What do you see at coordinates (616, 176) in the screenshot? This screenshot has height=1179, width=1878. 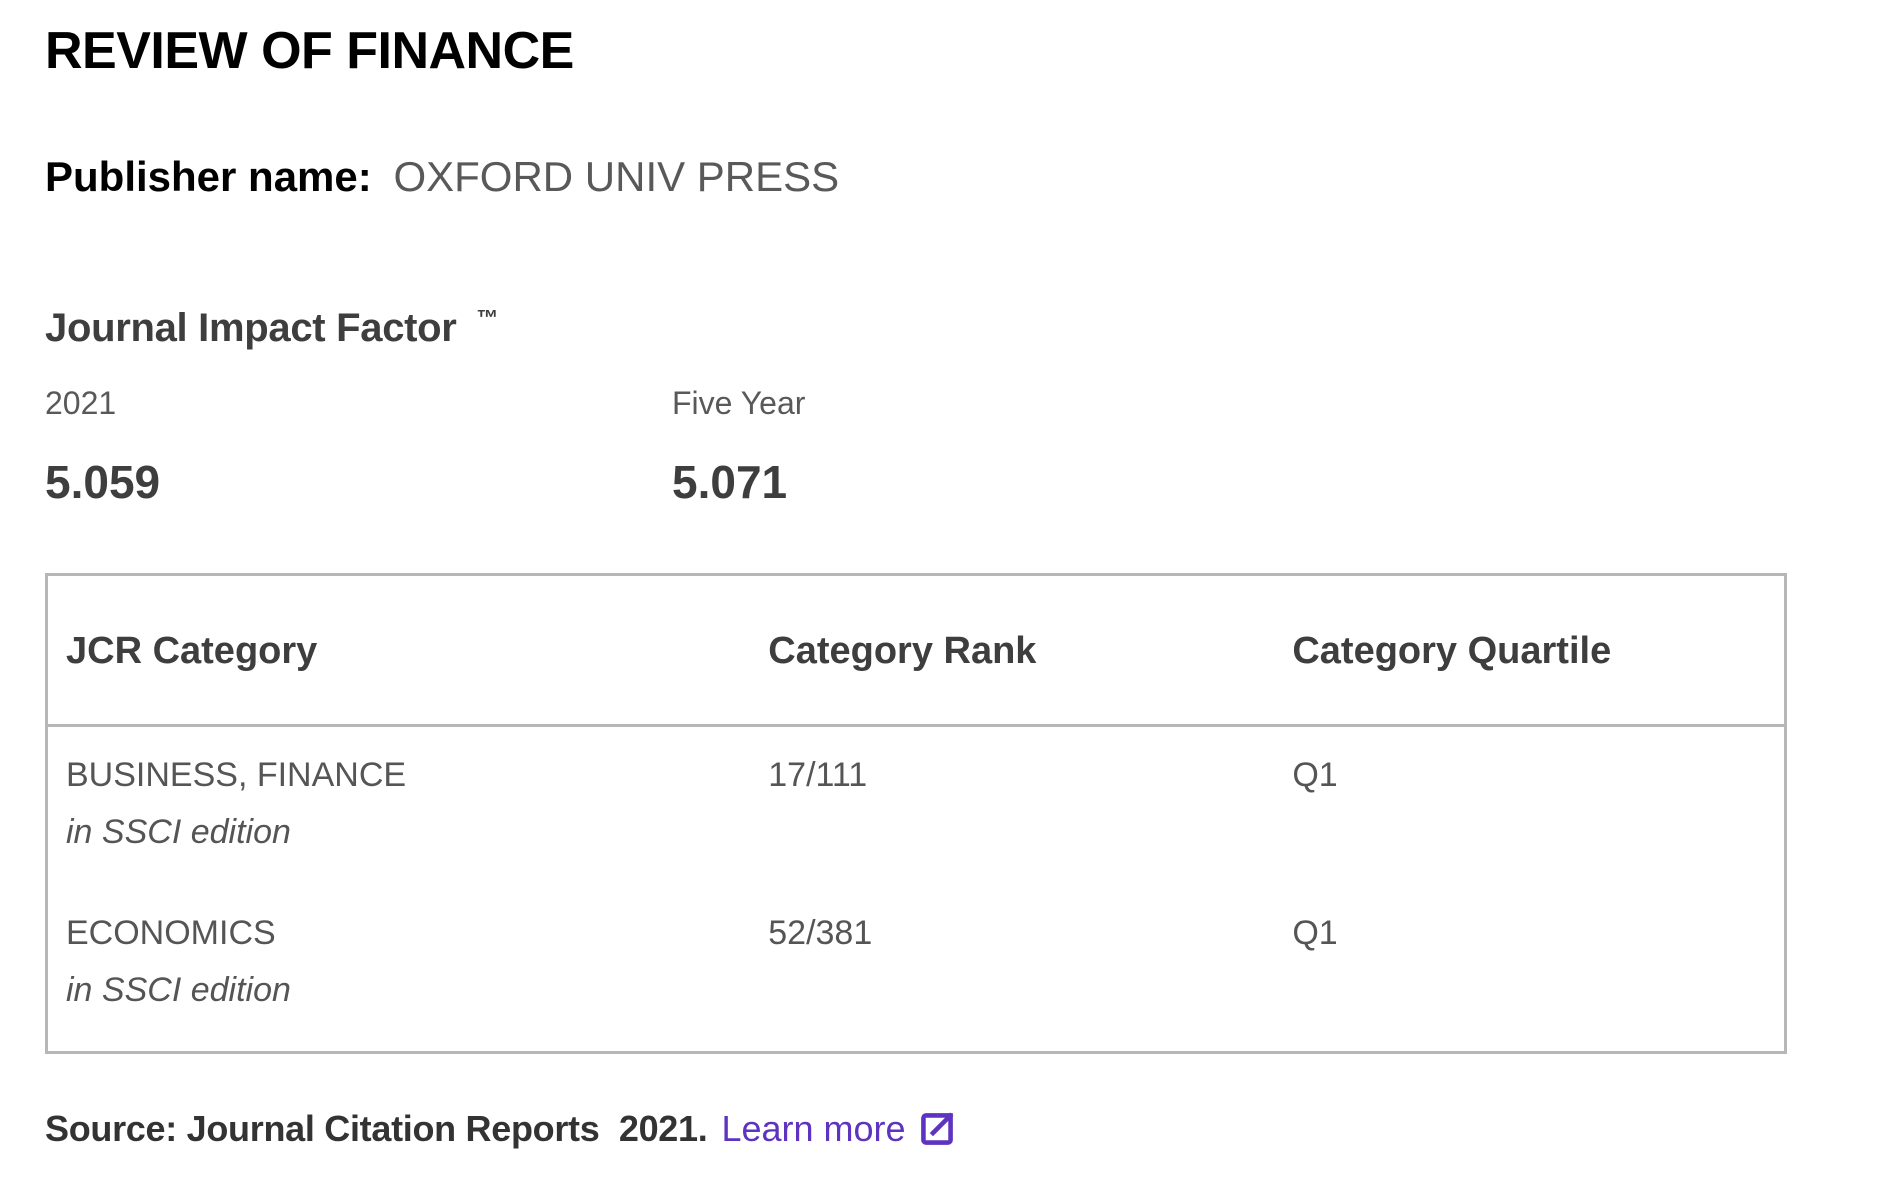 I see `publisher-value: OXFORD UNIV PRESS` at bounding box center [616, 176].